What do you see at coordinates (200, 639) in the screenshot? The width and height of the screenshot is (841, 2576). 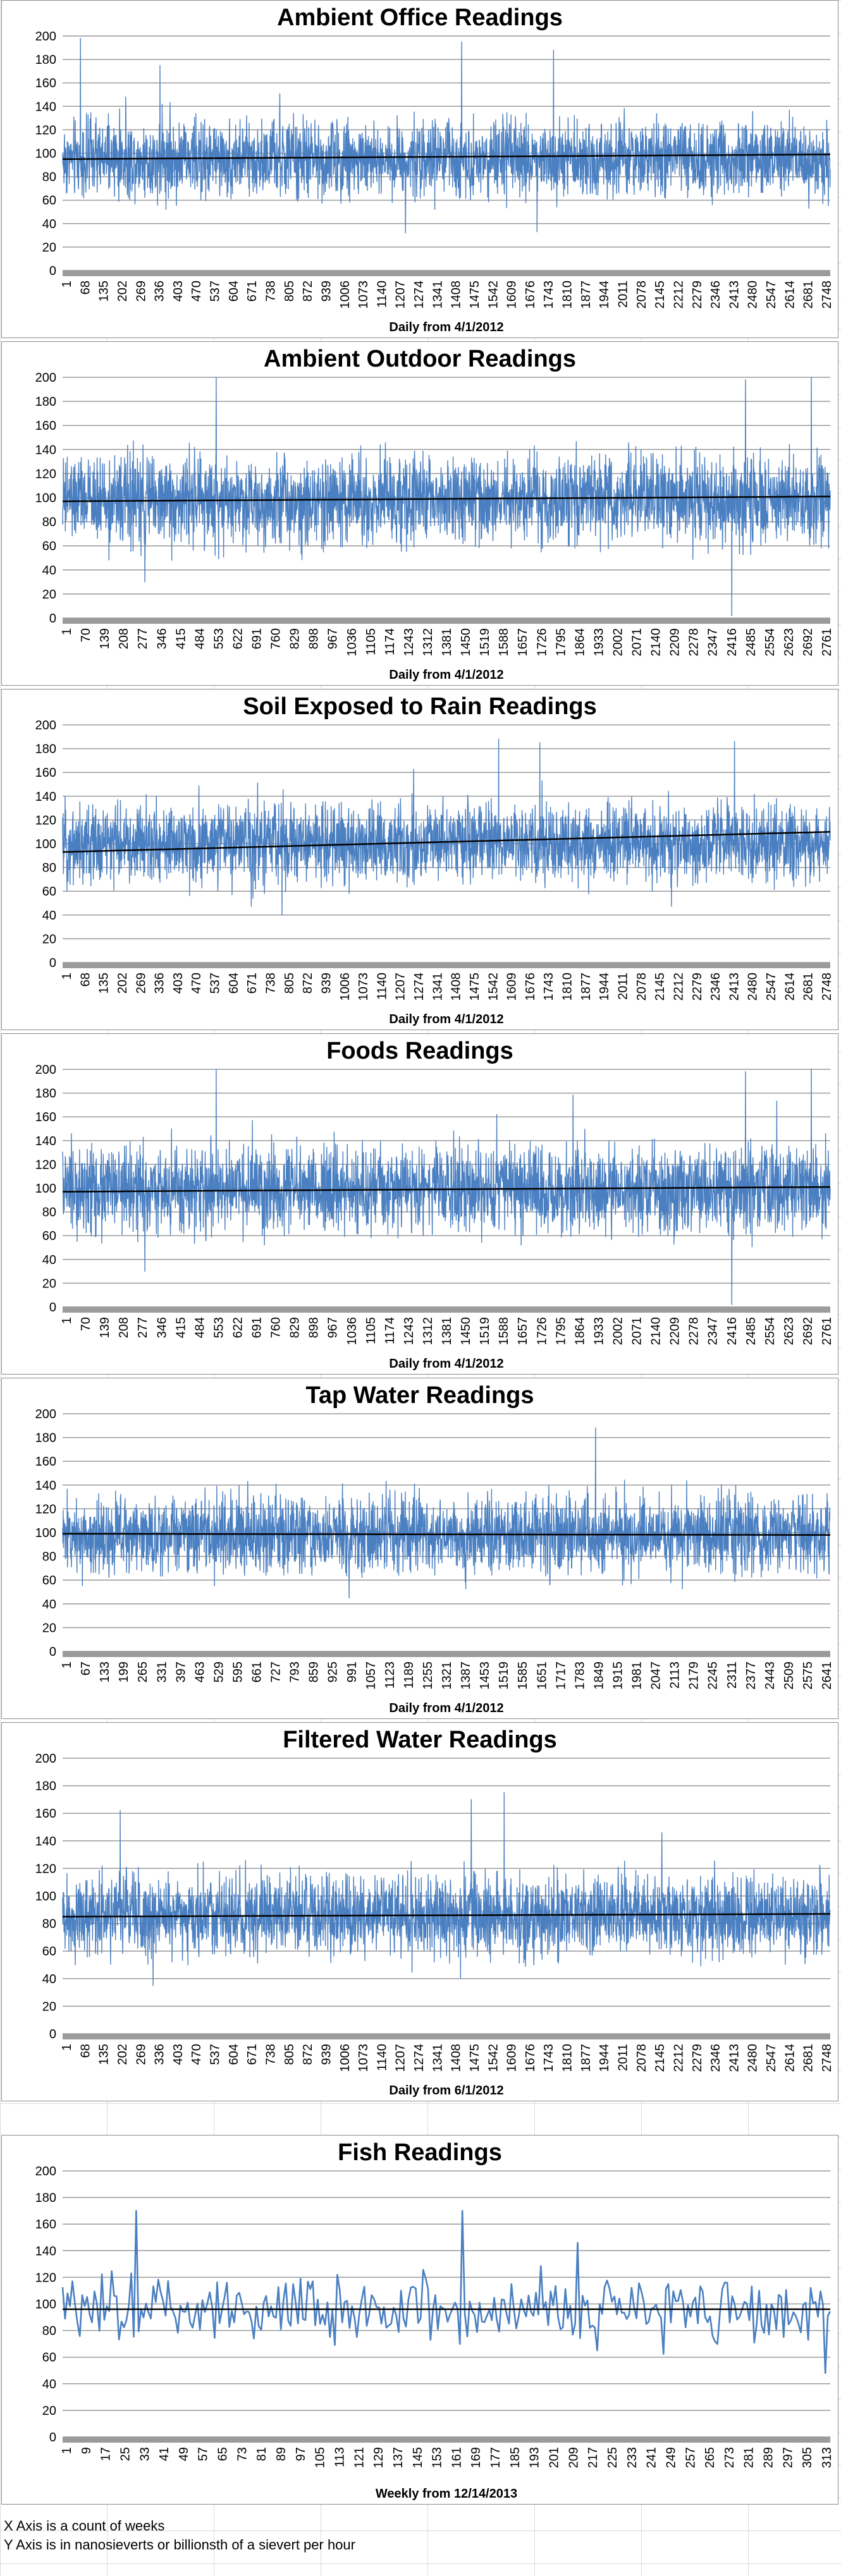 I see `x-tick-label: 484` at bounding box center [200, 639].